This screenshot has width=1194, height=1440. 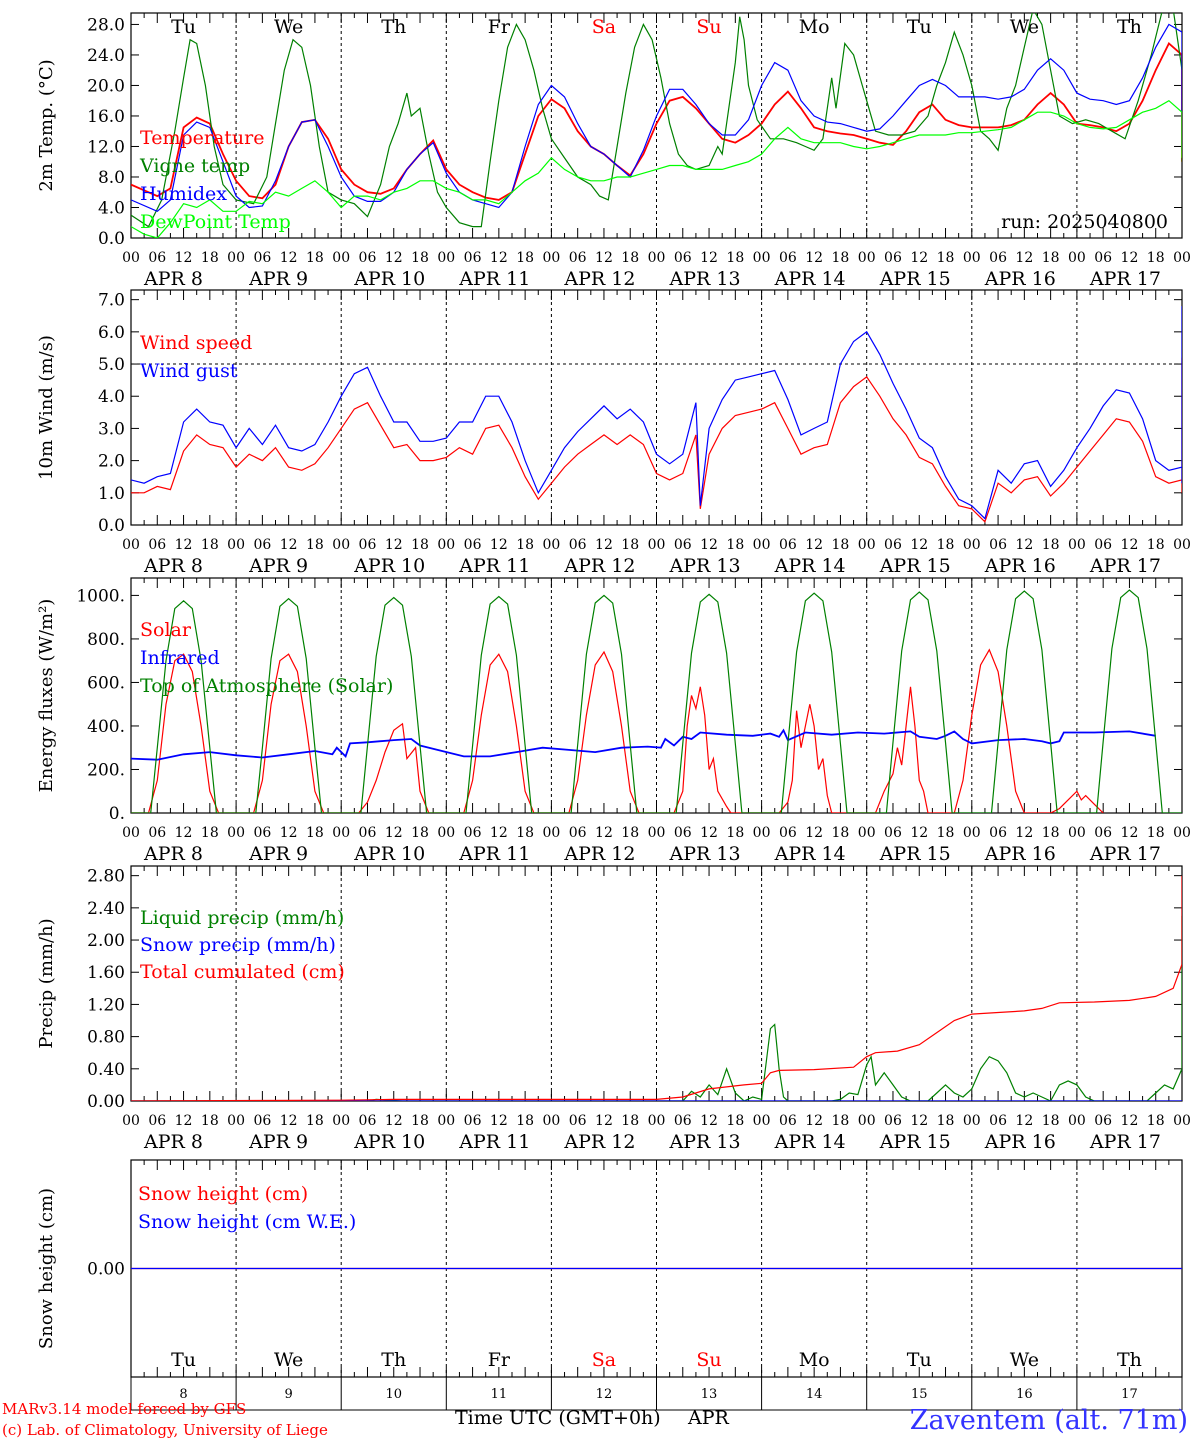 I want to click on station-label: Zaventem (alt. 71m), so click(x=1049, y=1420).